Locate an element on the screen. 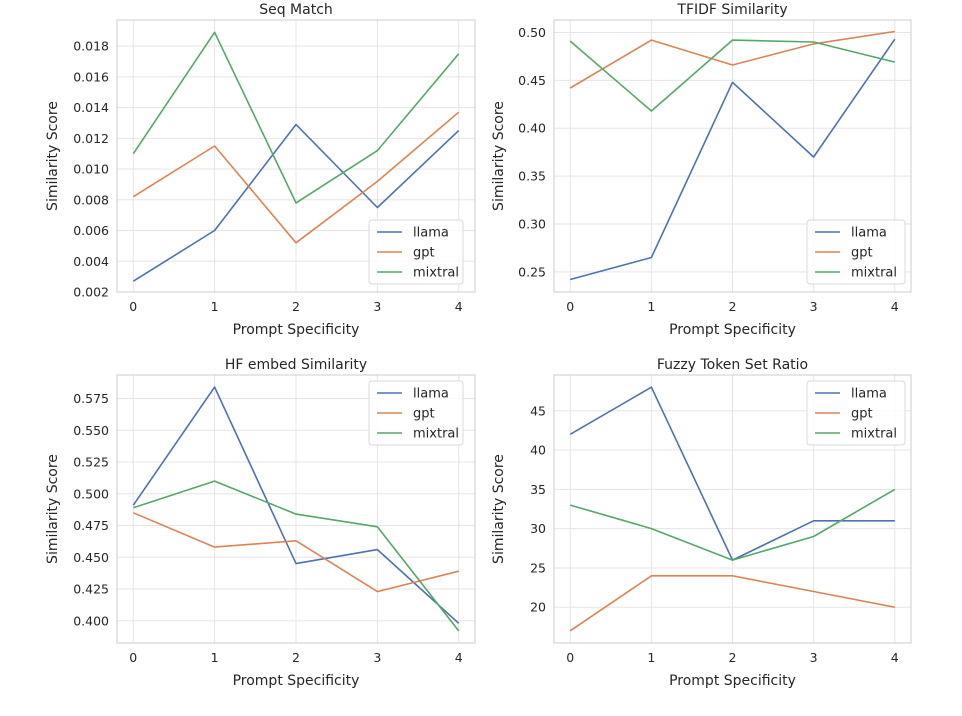 The width and height of the screenshot is (962, 716). y-tick-label: 40 is located at coordinates (538, 450).